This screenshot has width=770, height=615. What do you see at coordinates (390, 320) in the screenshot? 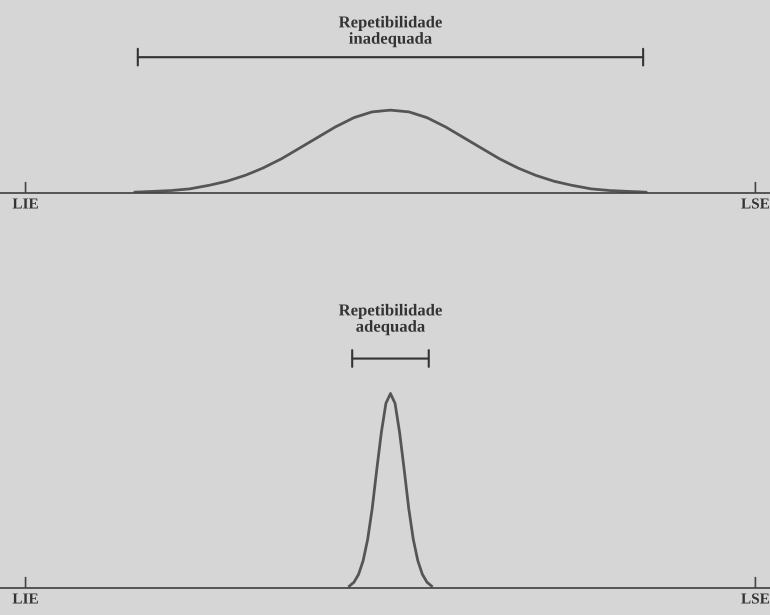
I see `text: Repetibilidade adequada` at bounding box center [390, 320].